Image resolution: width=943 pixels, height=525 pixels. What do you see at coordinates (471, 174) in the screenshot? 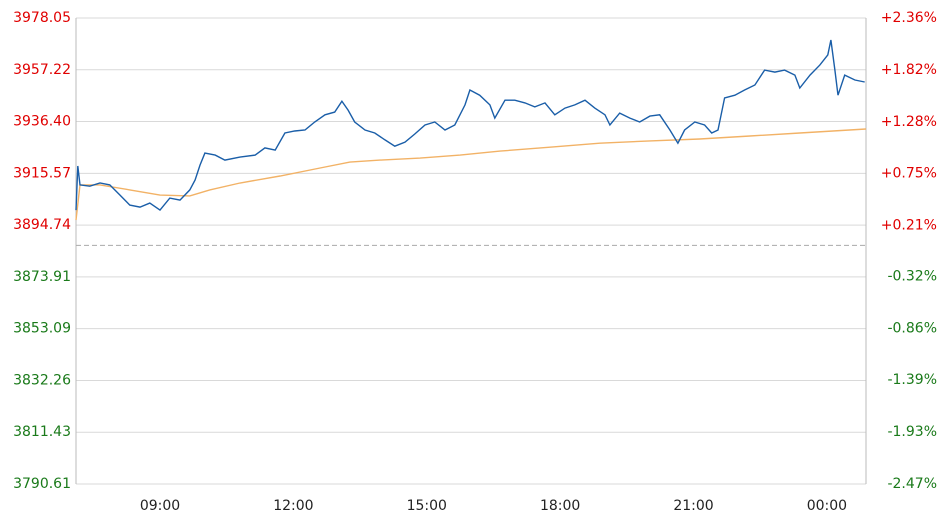
I see `price-line` at bounding box center [471, 174].